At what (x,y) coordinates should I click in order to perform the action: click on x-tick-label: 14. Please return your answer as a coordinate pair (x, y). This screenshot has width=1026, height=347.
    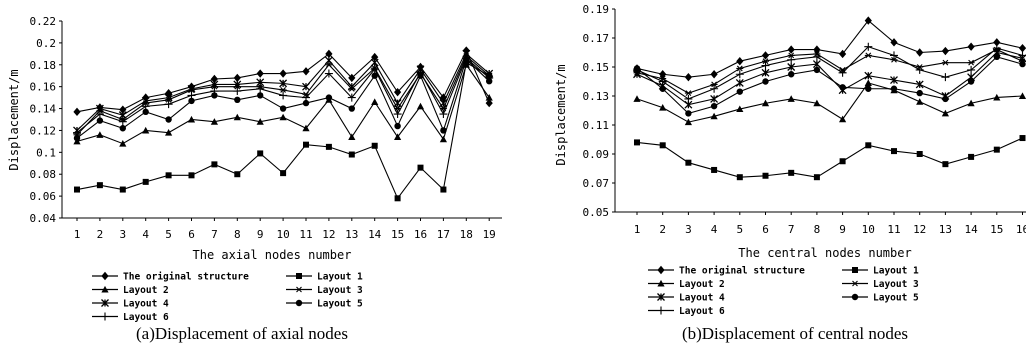
    Looking at the image, I should click on (375, 234).